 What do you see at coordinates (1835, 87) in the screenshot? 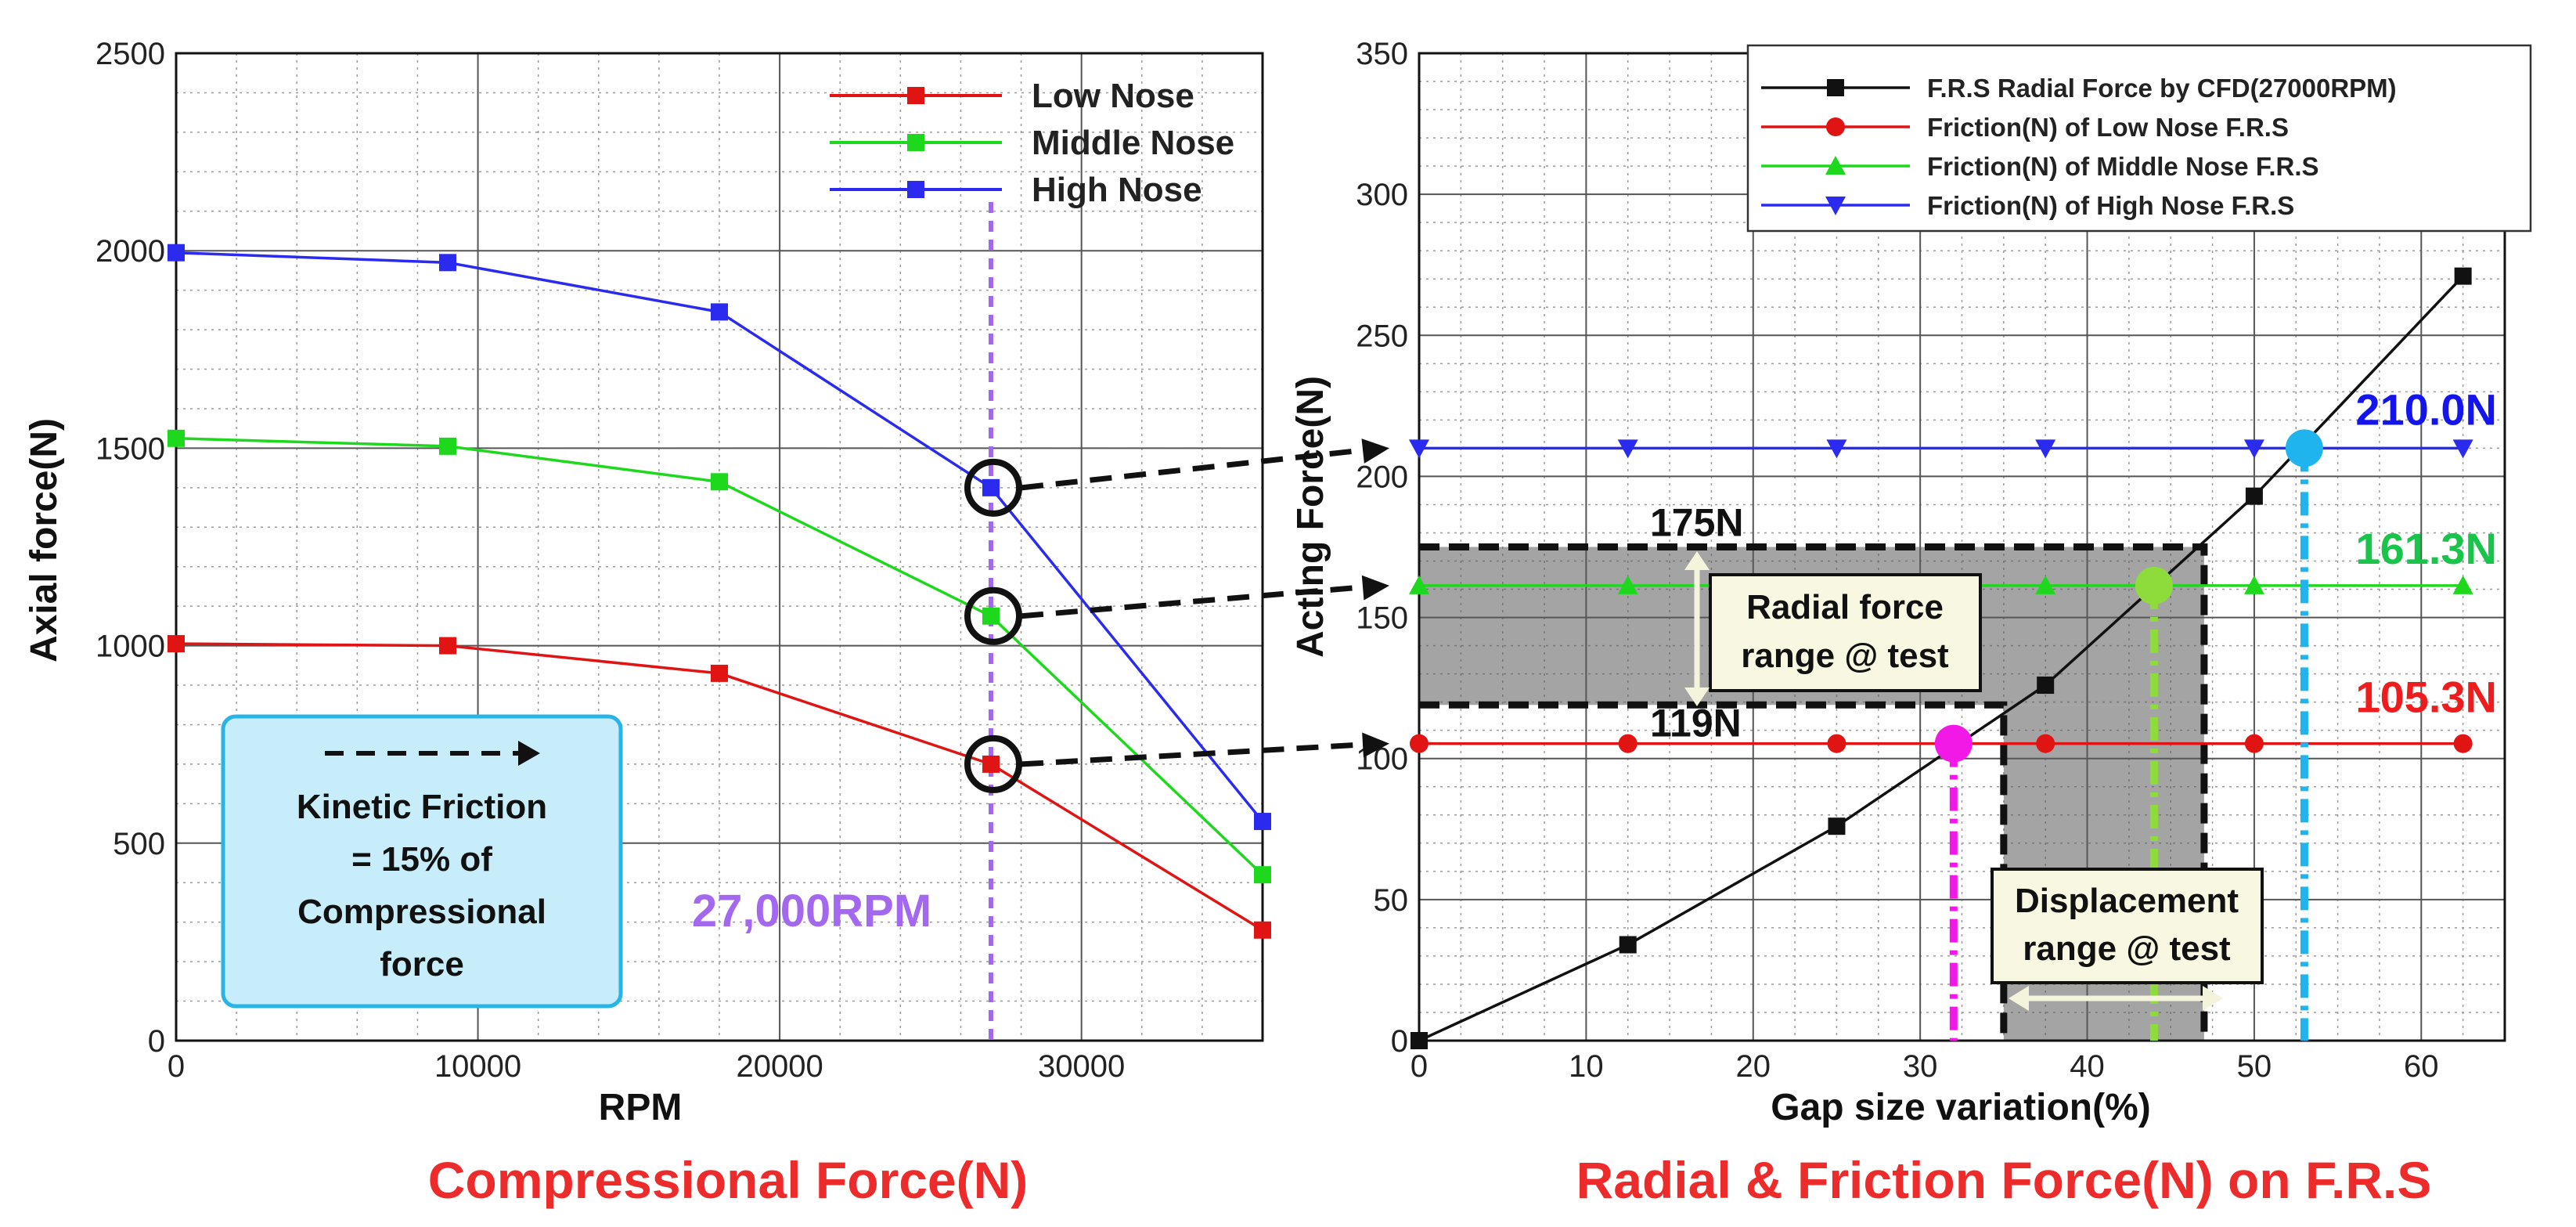
I see `right-legend-marker` at bounding box center [1835, 87].